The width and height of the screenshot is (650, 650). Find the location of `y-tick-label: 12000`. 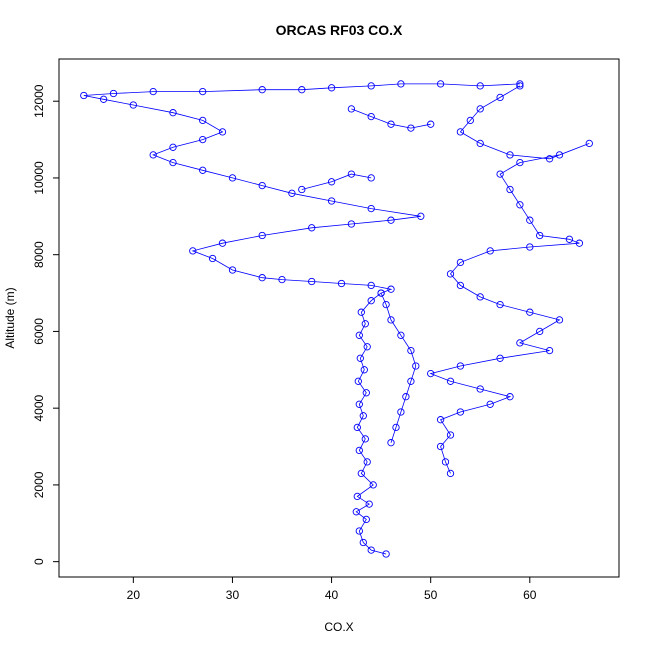

y-tick-label: 12000 is located at coordinates (39, 101).